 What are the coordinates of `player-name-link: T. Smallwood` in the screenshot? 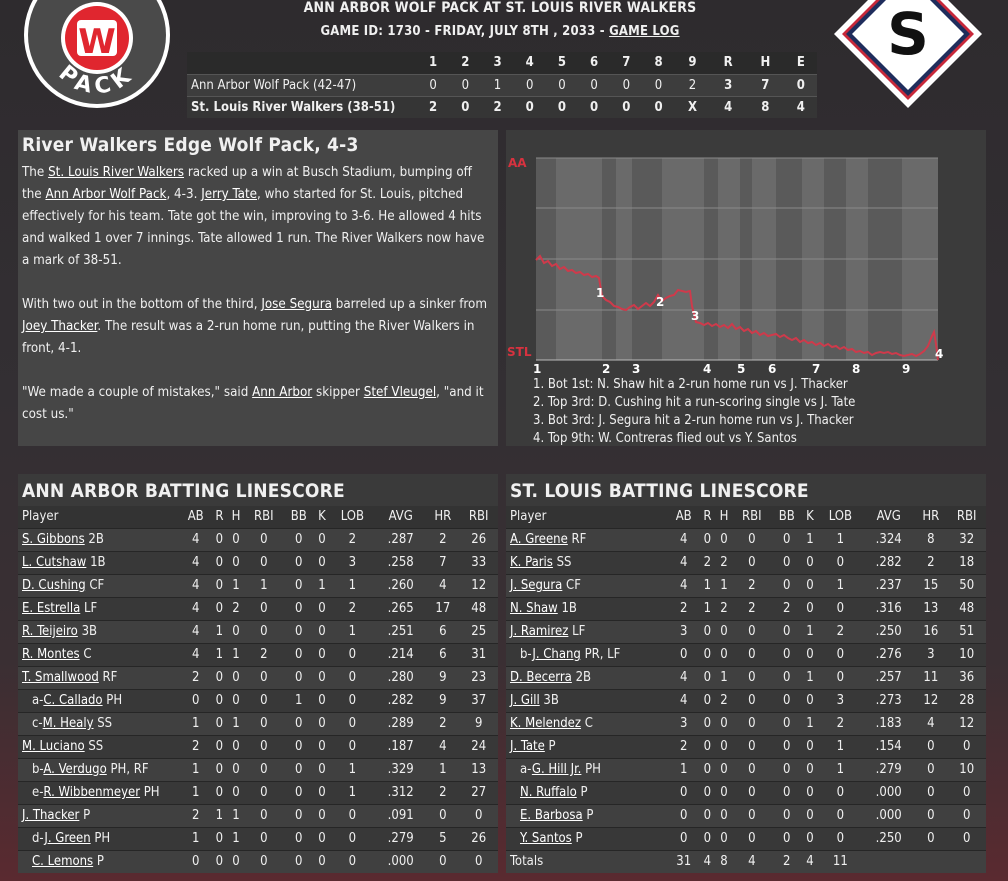 It's located at (60, 677).